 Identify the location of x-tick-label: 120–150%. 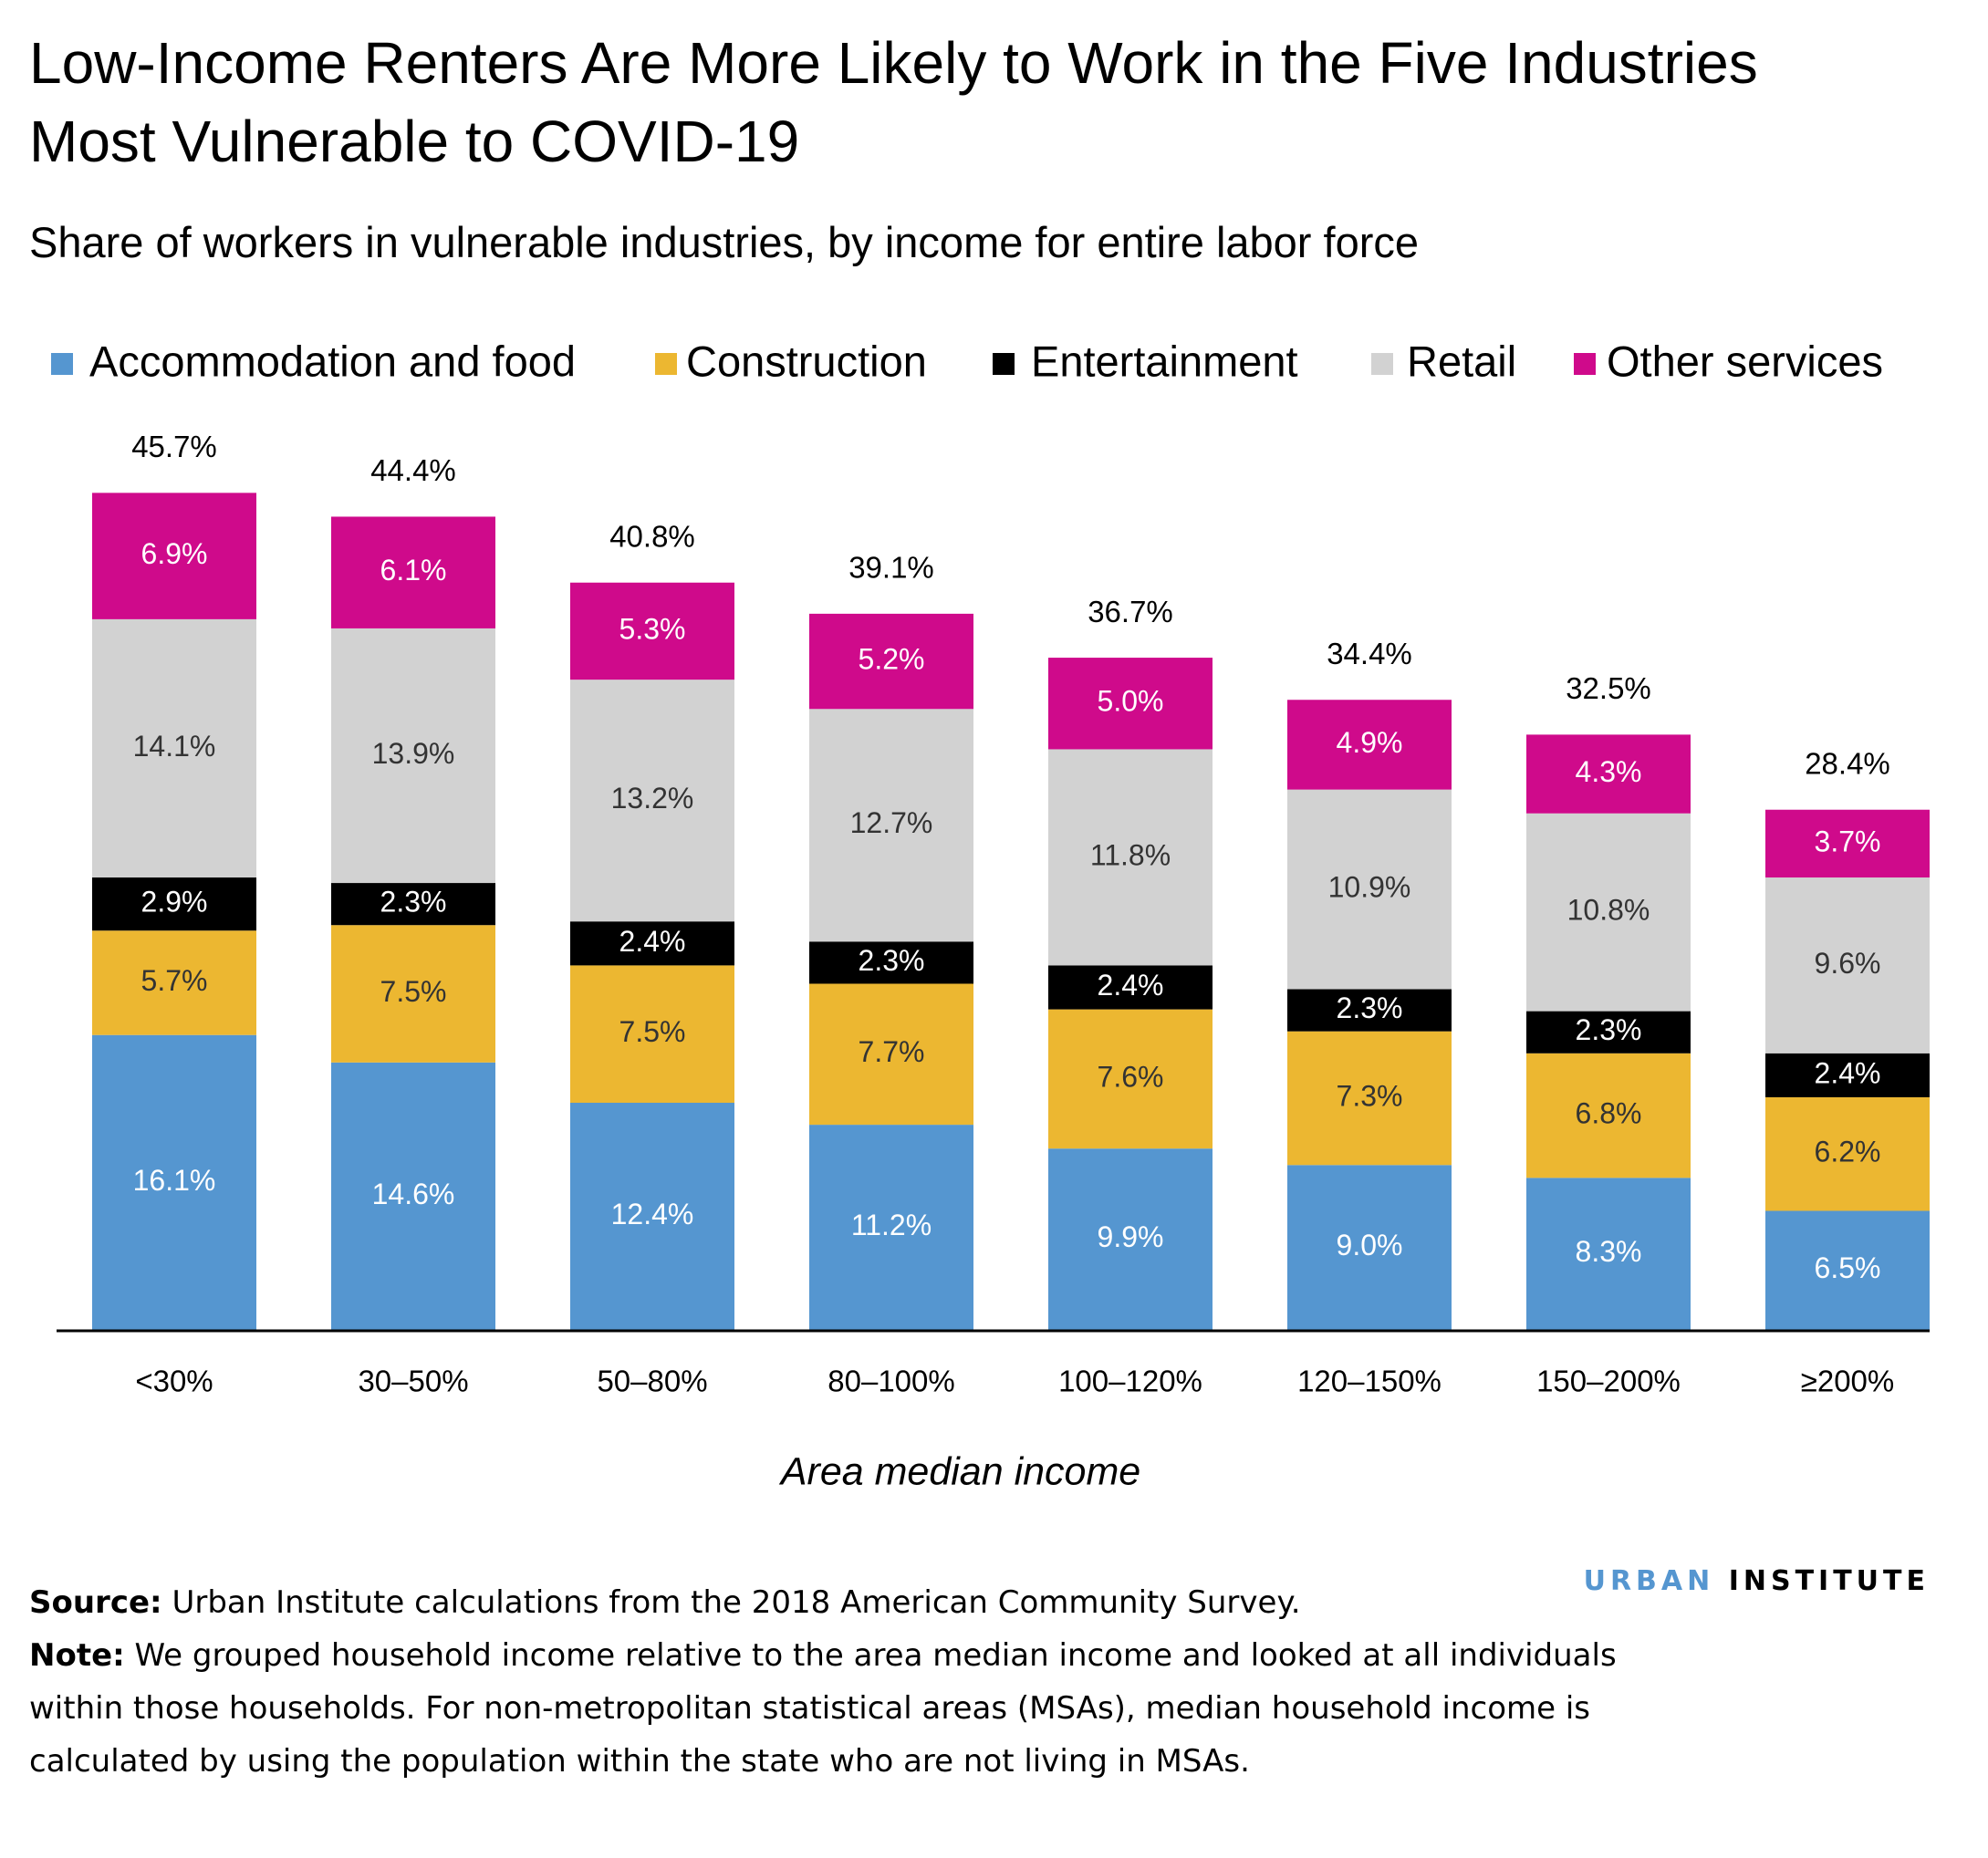
(1370, 1381).